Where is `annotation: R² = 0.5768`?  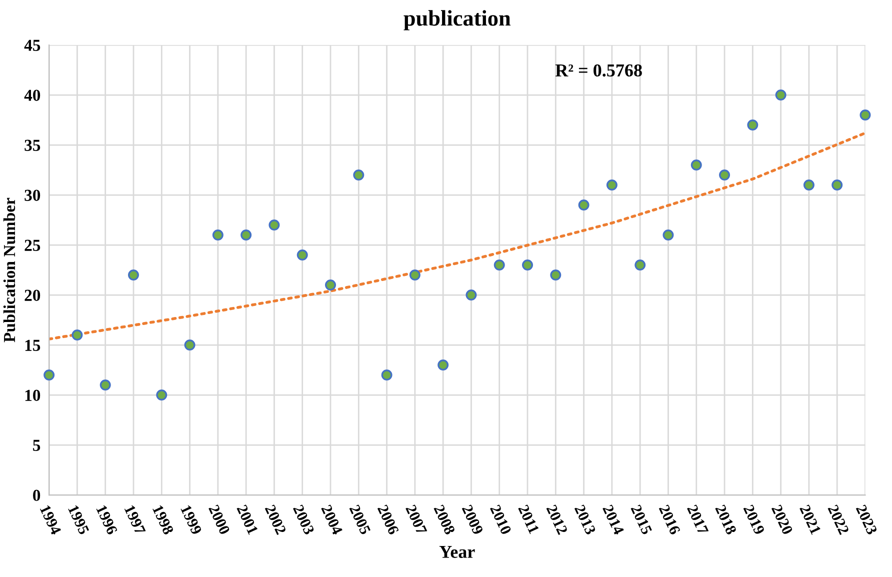 annotation: R² = 0.5768 is located at coordinates (598, 70).